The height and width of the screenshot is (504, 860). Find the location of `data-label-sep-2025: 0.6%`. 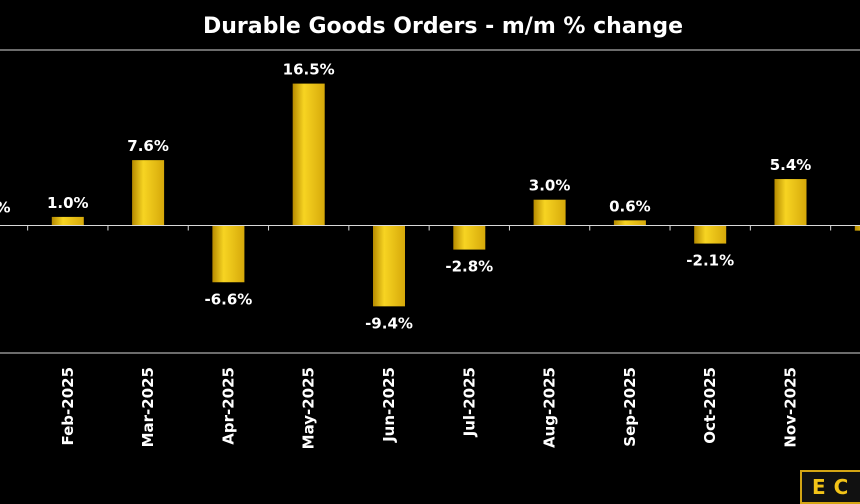

data-label-sep-2025: 0.6% is located at coordinates (630, 206).